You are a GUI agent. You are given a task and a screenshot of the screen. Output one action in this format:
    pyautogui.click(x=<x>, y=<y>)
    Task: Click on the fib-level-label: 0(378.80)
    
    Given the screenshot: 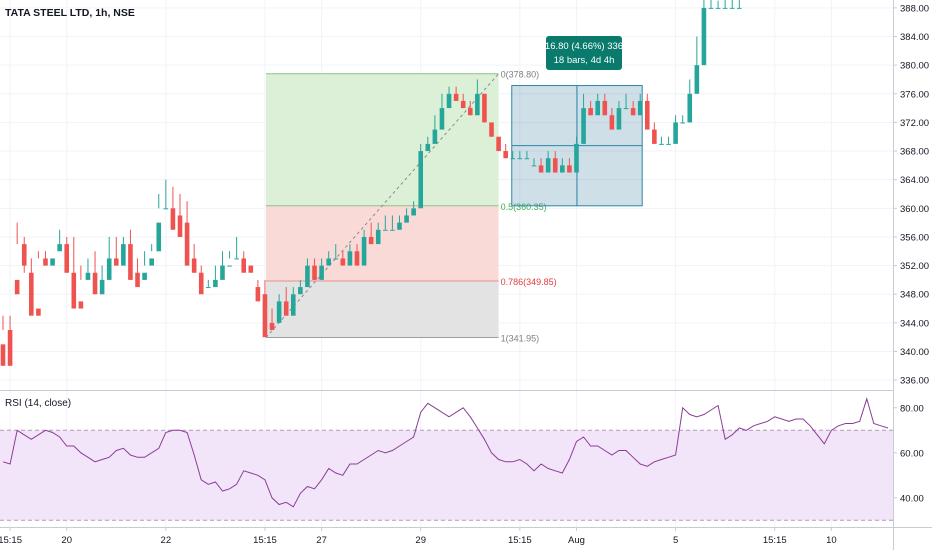 What is the action you would take?
    pyautogui.click(x=520, y=75)
    